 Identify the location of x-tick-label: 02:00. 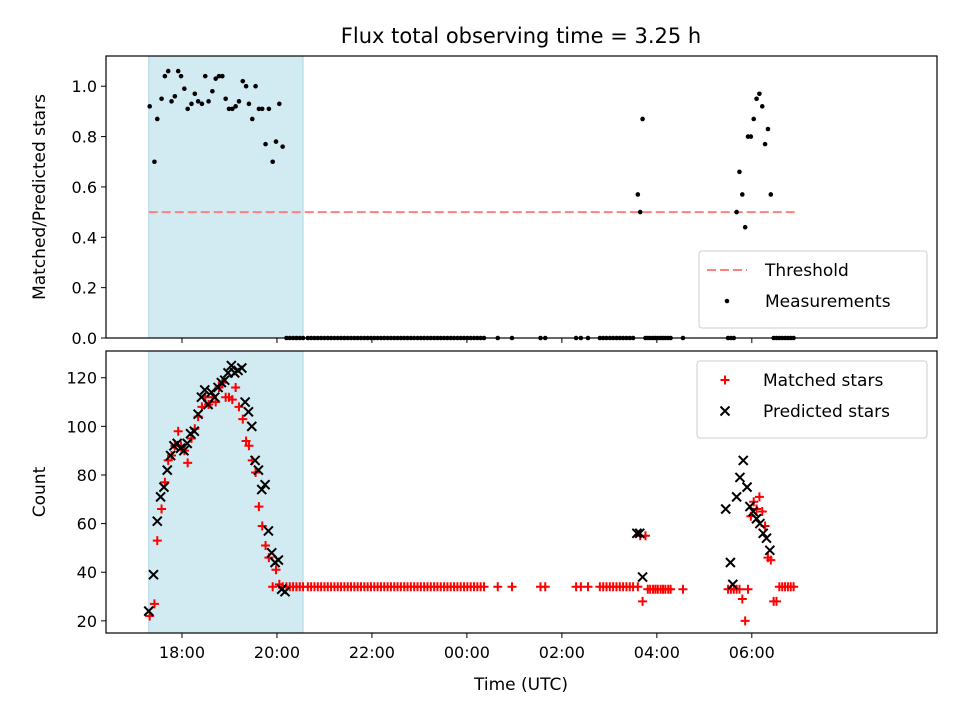
(562, 652).